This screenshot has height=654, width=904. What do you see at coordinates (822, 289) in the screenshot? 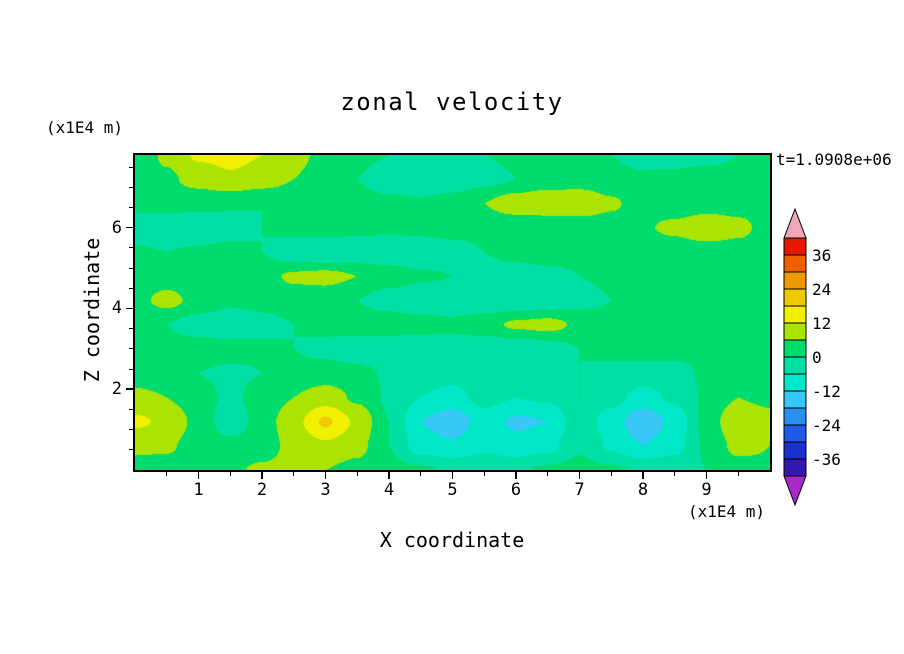
I see `colorbar-tick-label: 24` at bounding box center [822, 289].